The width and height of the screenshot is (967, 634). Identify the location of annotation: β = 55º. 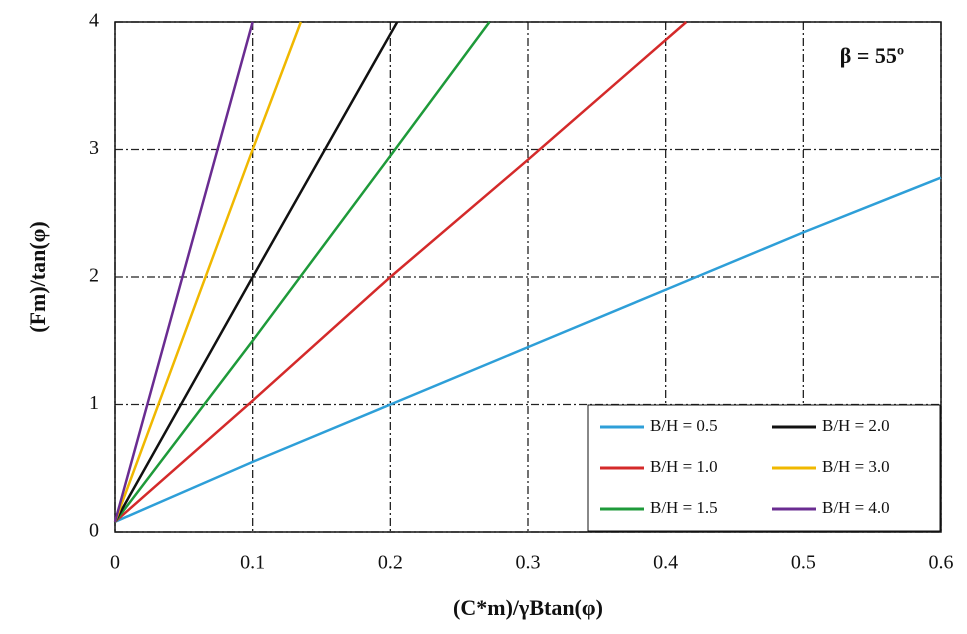
(872, 55).